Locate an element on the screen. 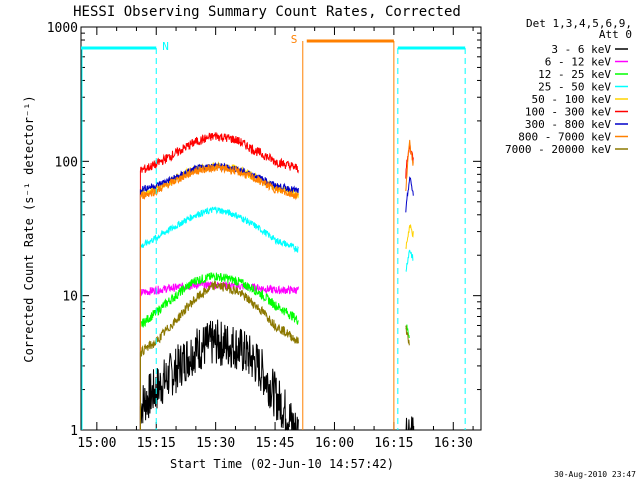 This screenshot has height=480, width=640. legend-entry-label: 300 - 800 keV is located at coordinates (568, 124).